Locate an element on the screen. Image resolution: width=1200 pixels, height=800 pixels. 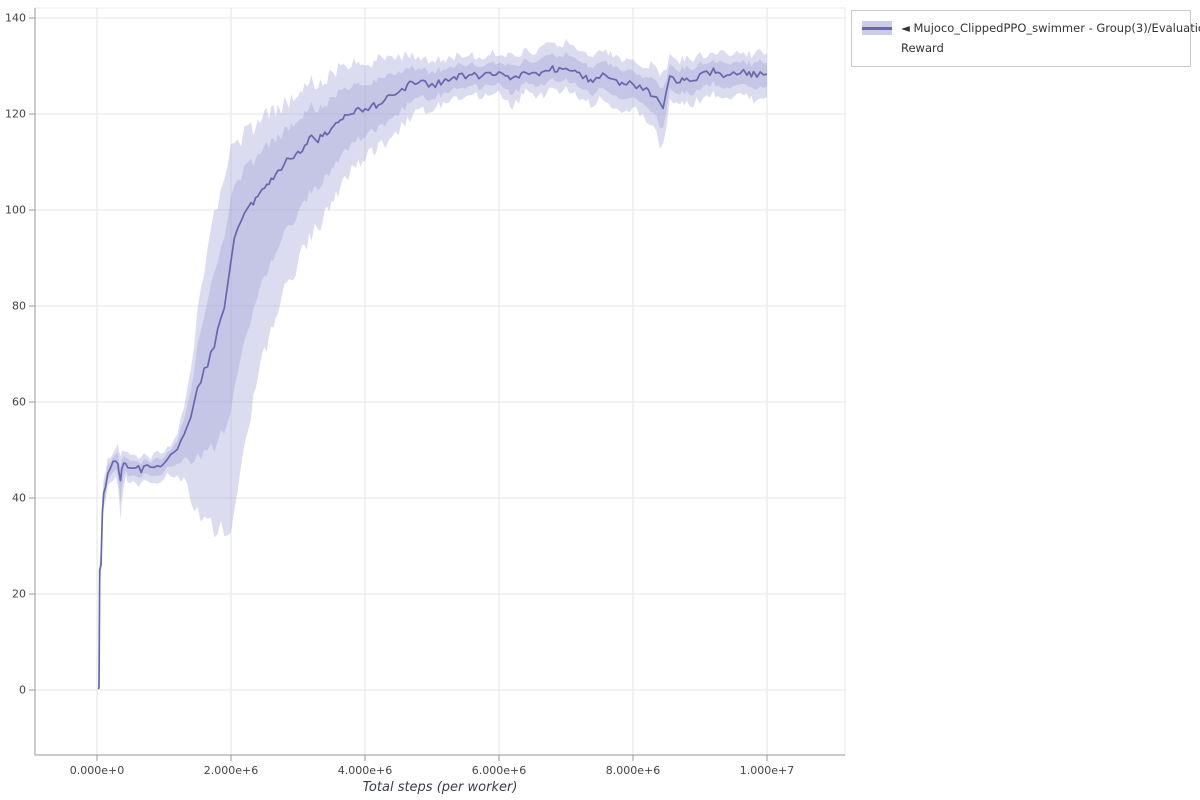
y-tick-label: 120 is located at coordinates (15, 114).